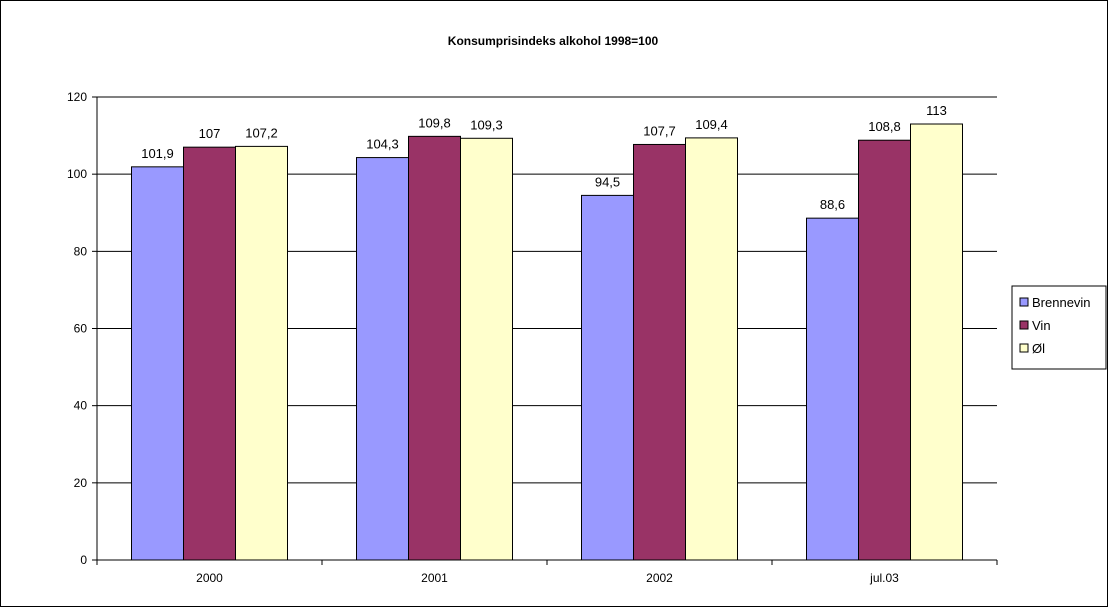 This screenshot has height=607, width=1108. I want to click on y-tick-label: 60, so click(81, 329).